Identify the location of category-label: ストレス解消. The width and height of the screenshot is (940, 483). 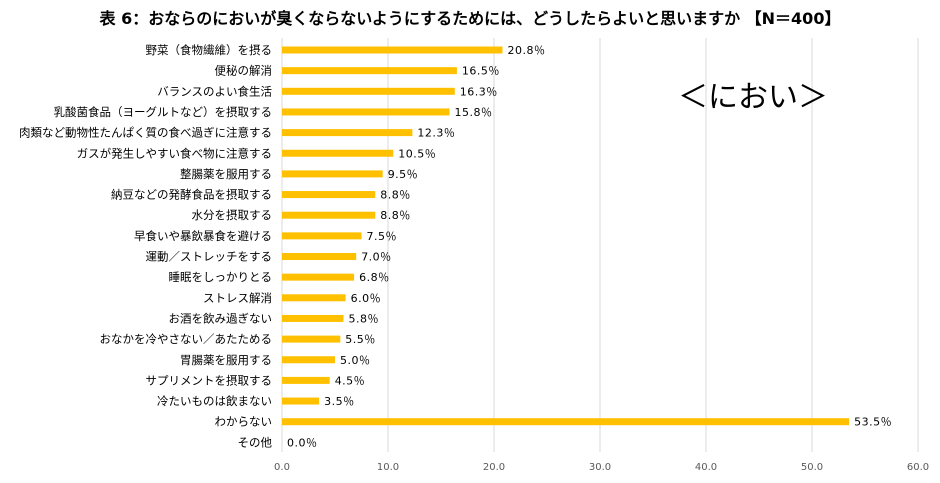
(237, 298).